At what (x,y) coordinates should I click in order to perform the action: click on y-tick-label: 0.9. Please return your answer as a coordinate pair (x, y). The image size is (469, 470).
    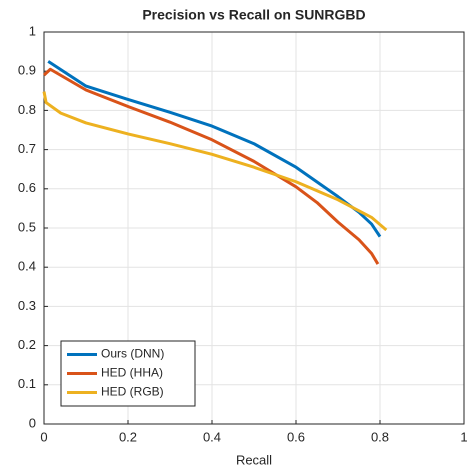
    Looking at the image, I should click on (27, 70).